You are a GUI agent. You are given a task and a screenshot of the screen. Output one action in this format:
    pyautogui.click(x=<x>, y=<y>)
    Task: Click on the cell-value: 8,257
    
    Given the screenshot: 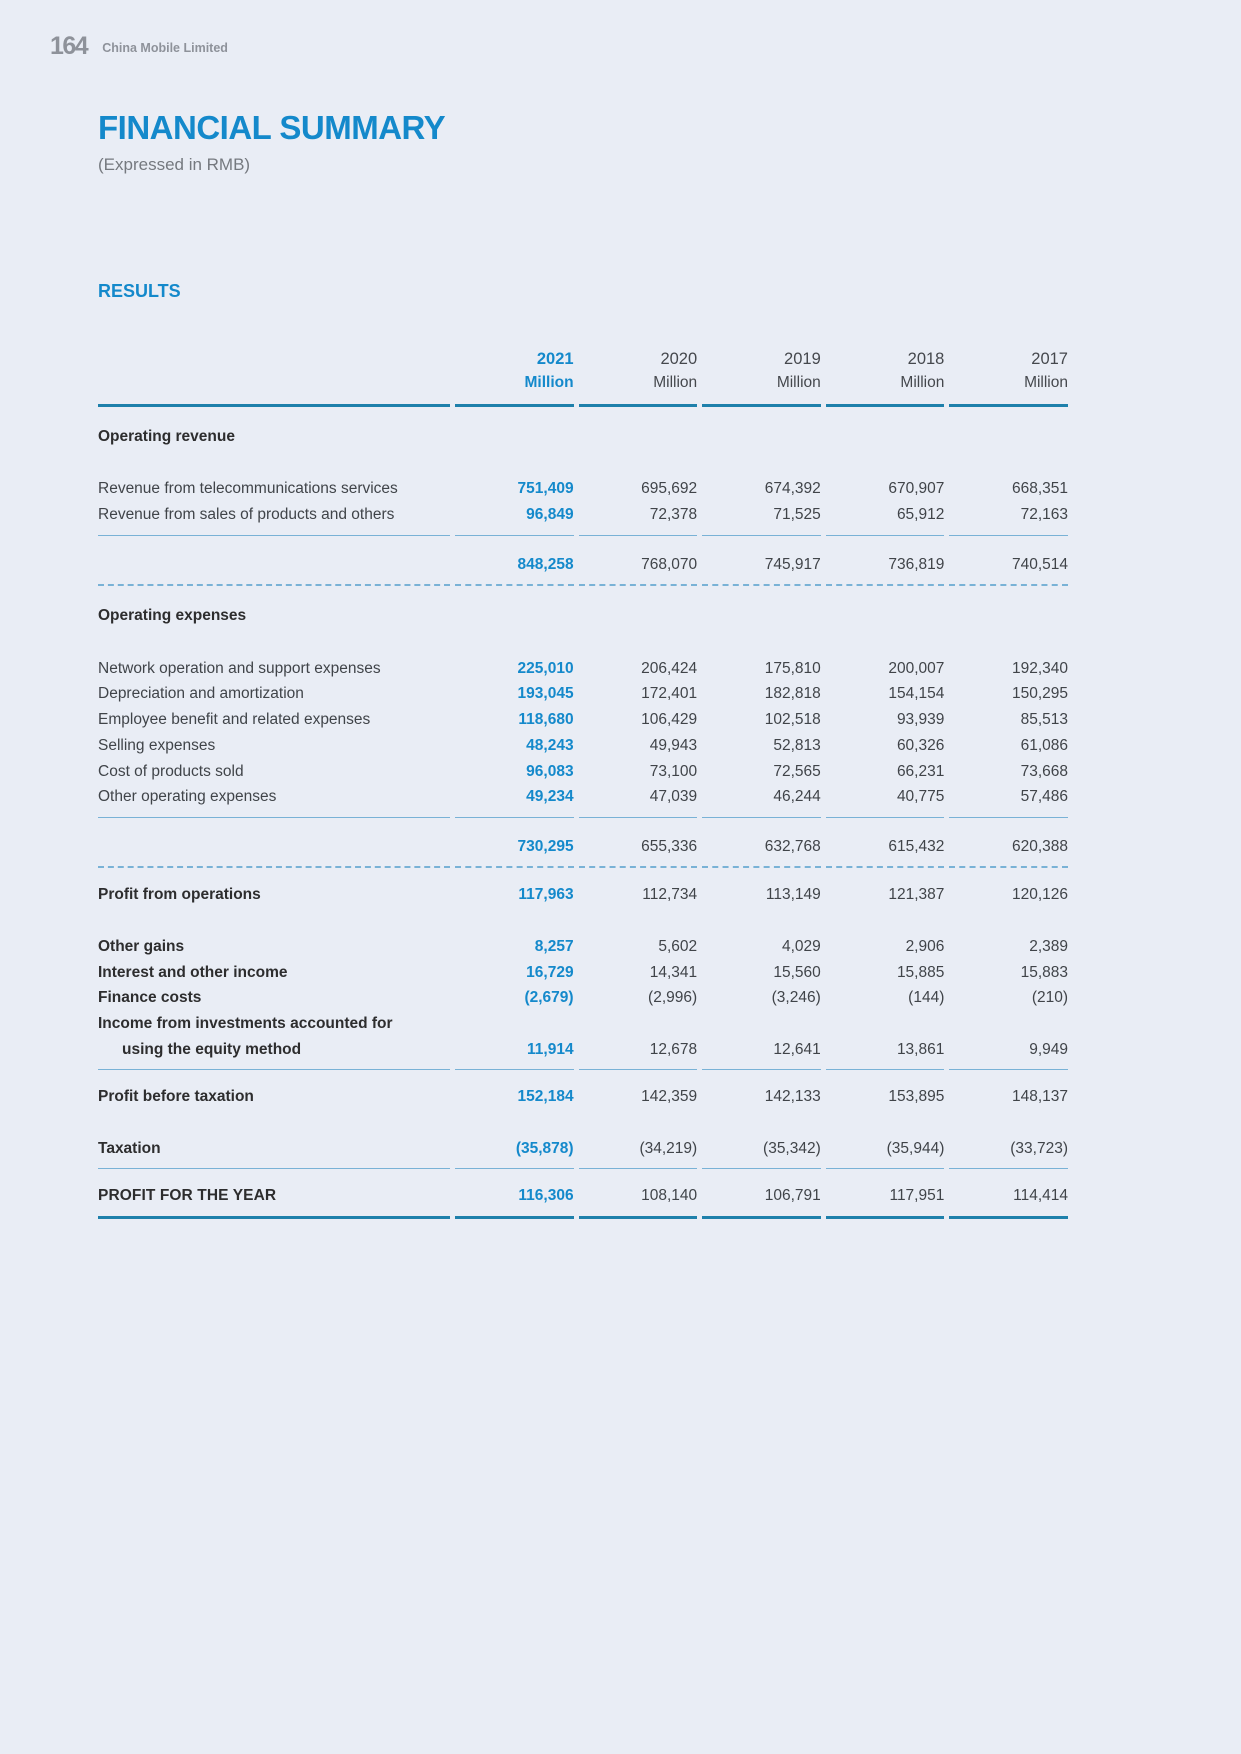 What is the action you would take?
    pyautogui.click(x=554, y=946)
    